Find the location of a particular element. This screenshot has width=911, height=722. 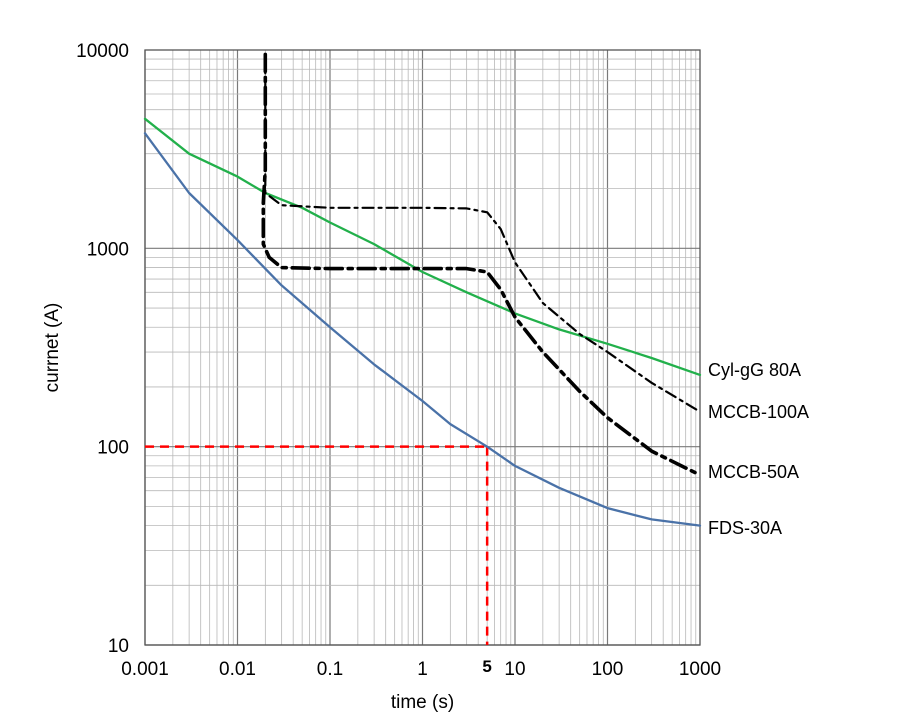

series-label: Cyl-gG 80A is located at coordinates (754, 370).